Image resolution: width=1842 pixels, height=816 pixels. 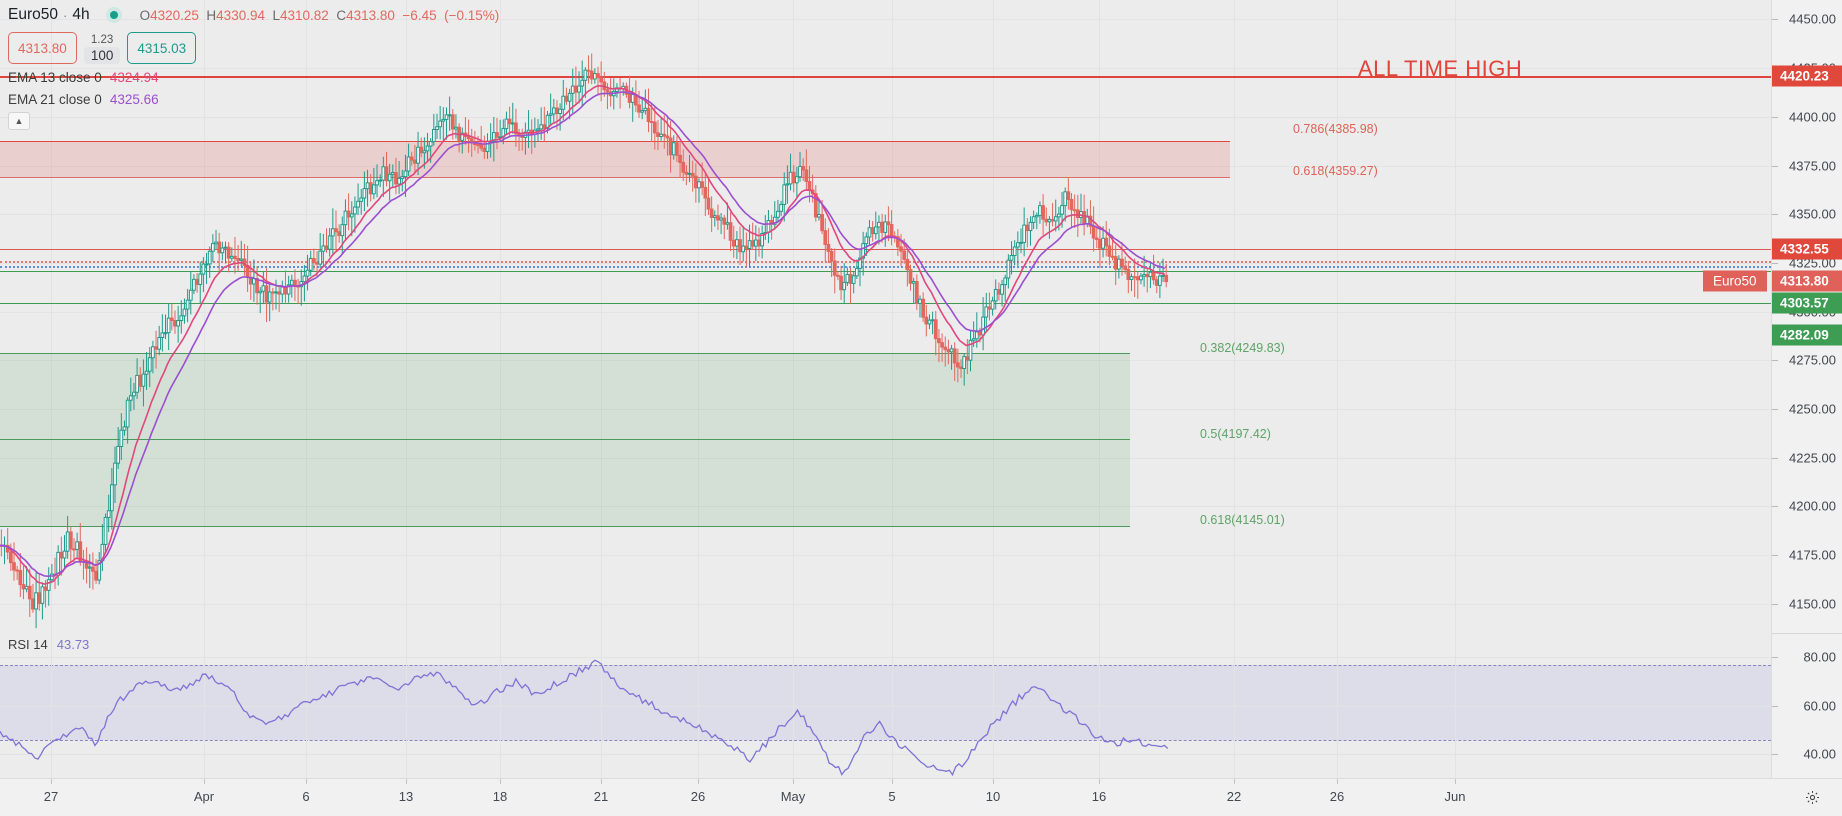 I want to click on rsi-axis-tick: 60.00, so click(x=1819, y=705).